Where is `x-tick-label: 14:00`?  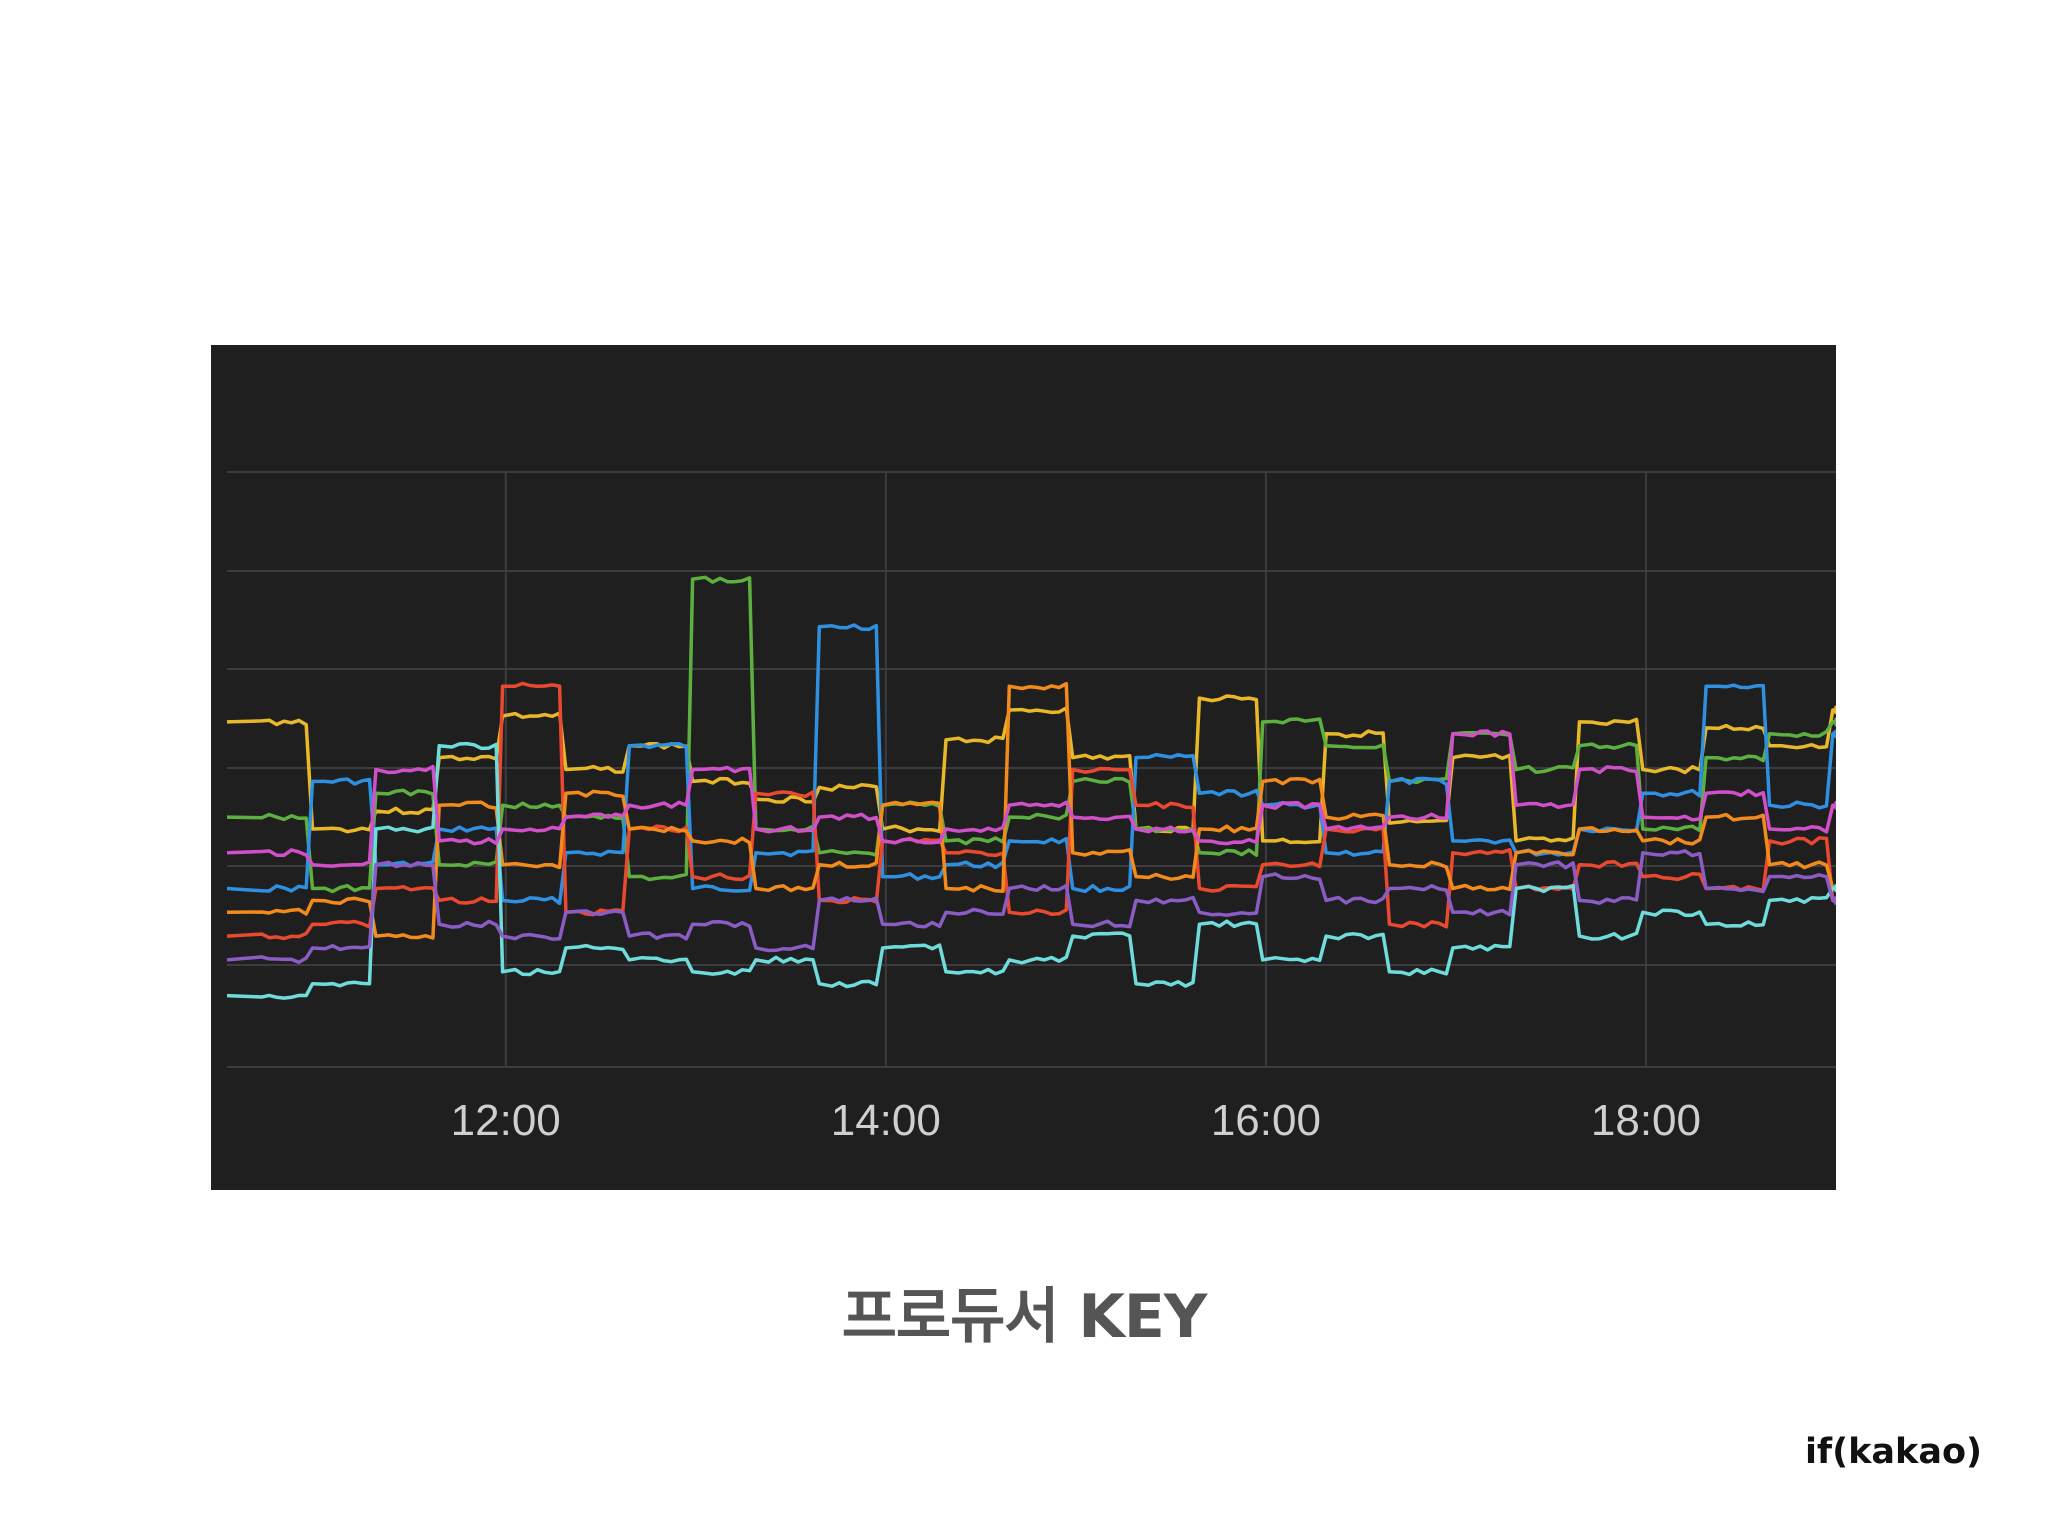 x-tick-label: 14:00 is located at coordinates (886, 1120).